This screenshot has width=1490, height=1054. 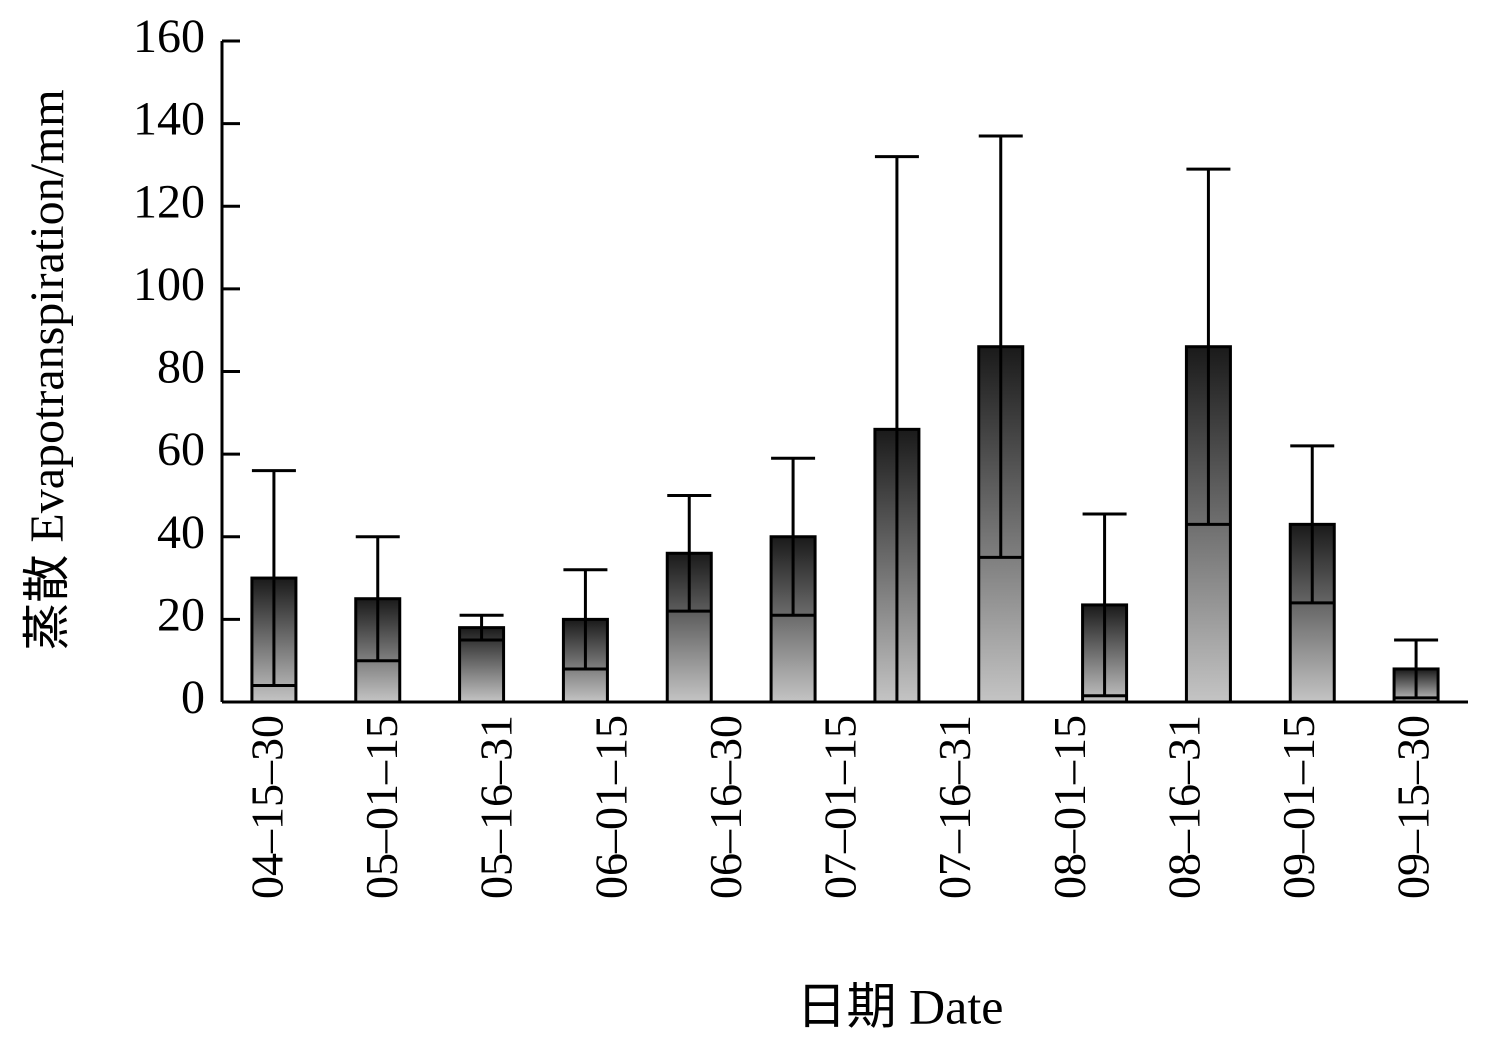 I want to click on x-tick-label: 07–16–31, so click(x=954, y=807).